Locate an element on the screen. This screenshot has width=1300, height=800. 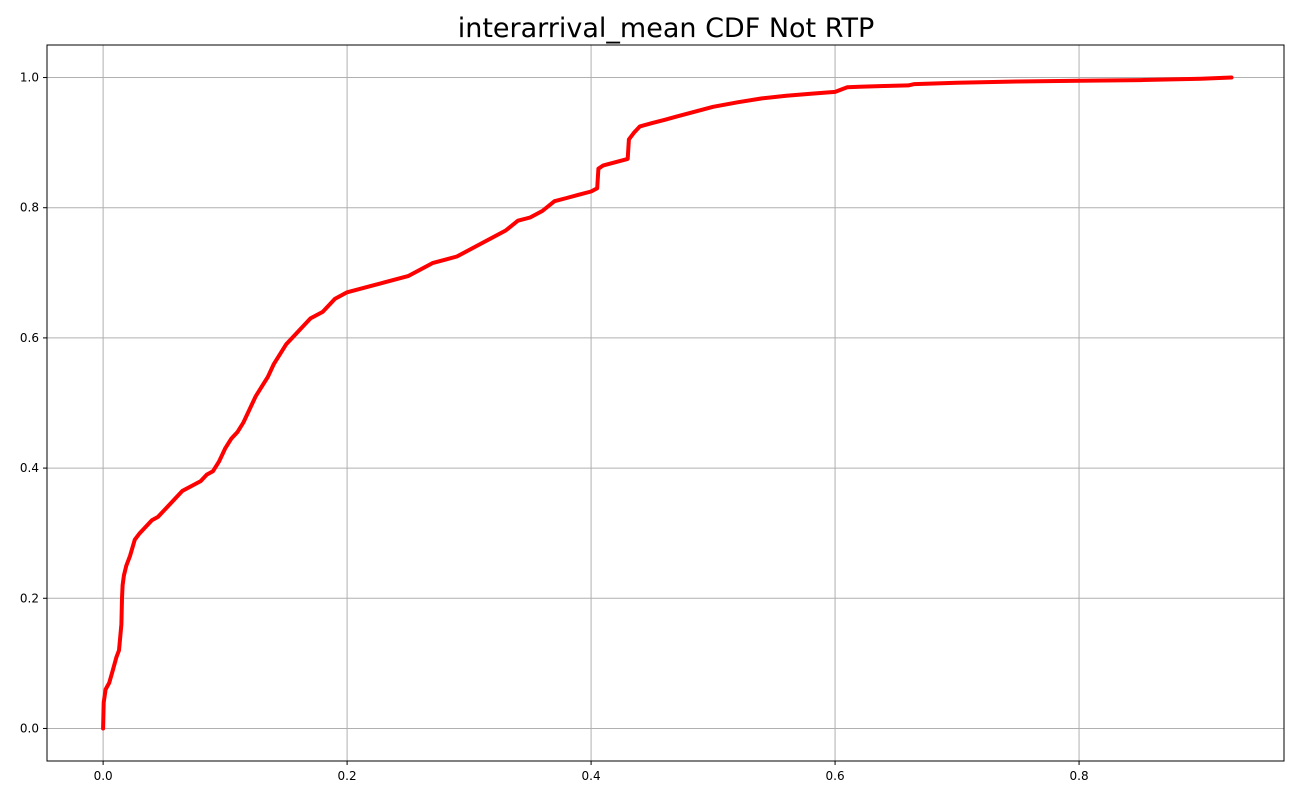
x-tick-label: 0.4 is located at coordinates (591, 776).